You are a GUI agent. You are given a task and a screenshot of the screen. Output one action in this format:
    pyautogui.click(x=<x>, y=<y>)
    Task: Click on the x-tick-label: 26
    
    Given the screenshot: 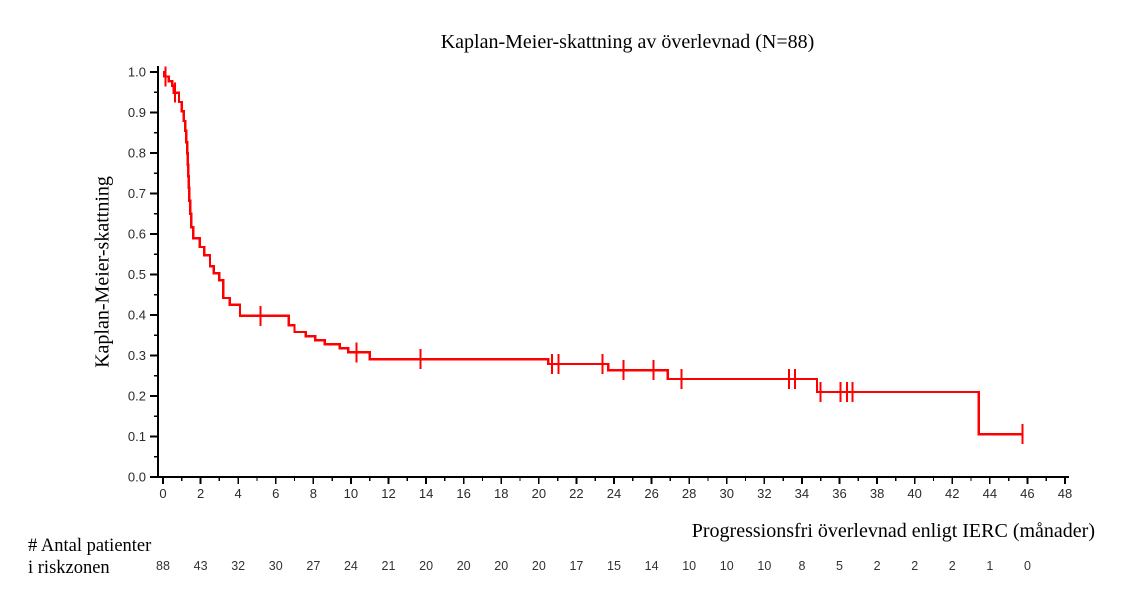 What is the action you would take?
    pyautogui.click(x=651, y=493)
    